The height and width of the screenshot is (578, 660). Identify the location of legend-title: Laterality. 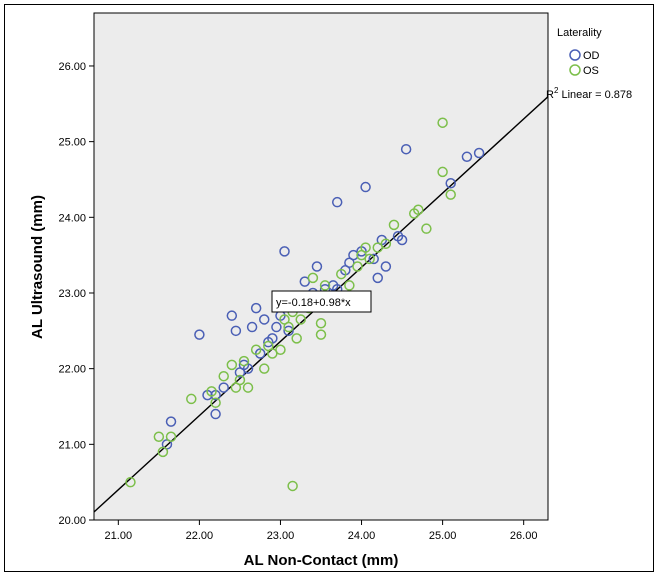
(579, 33).